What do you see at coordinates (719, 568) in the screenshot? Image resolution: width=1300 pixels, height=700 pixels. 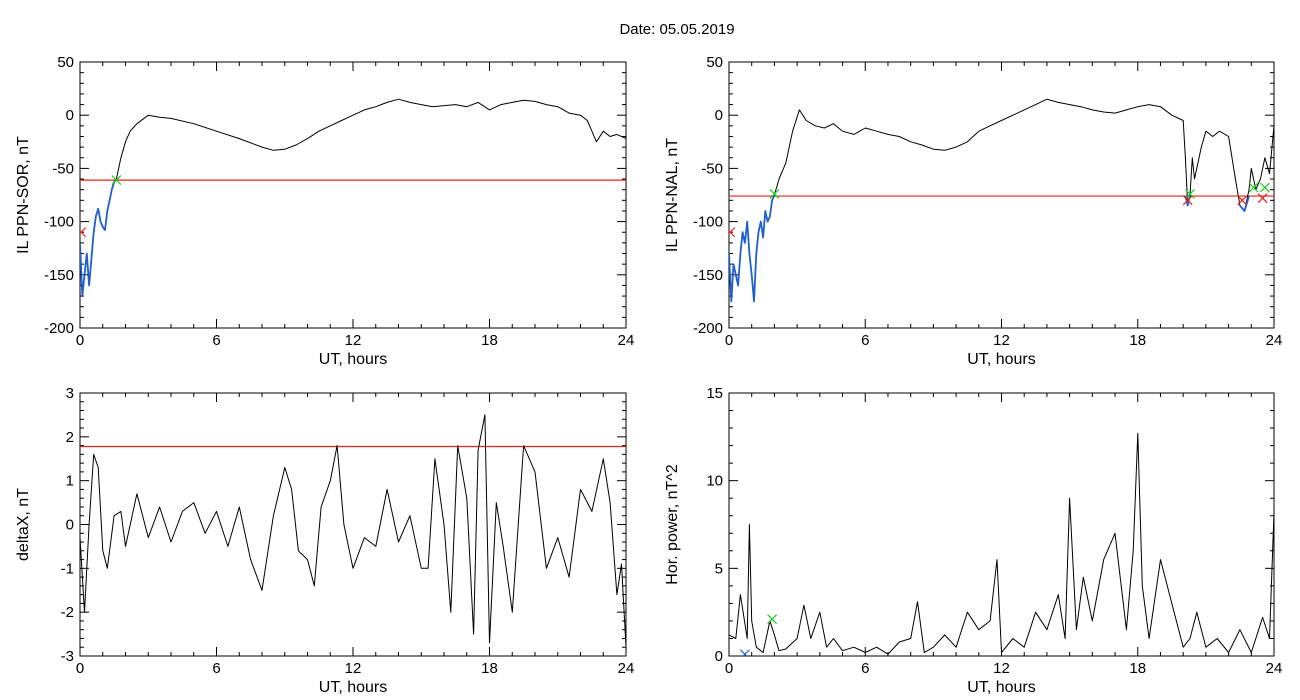 I see `y-tick-label: 5` at bounding box center [719, 568].